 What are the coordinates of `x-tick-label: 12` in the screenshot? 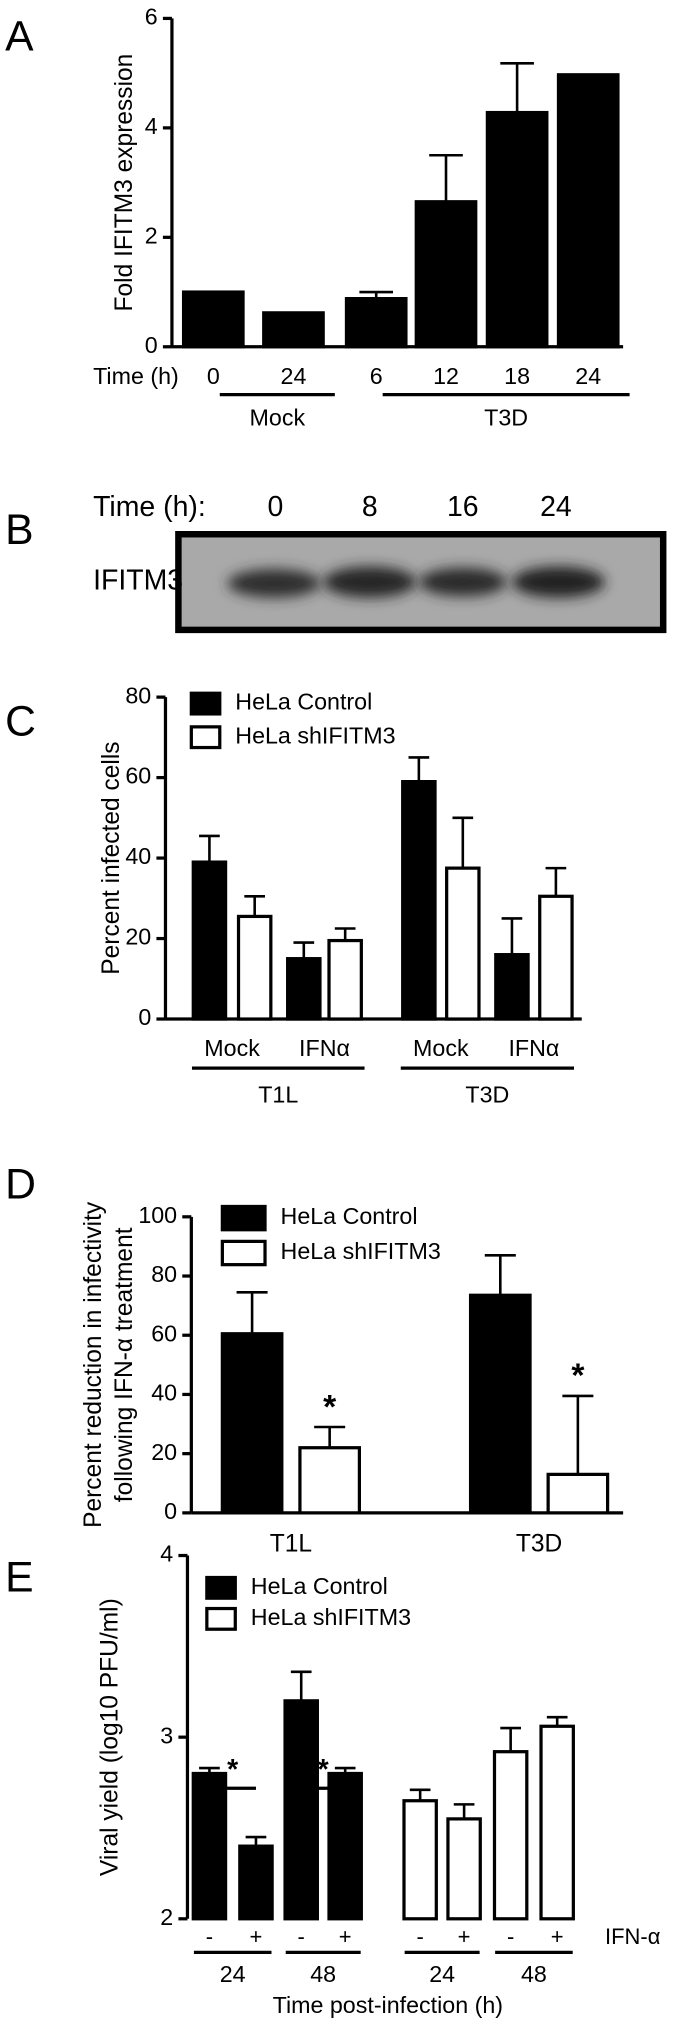 It's located at (446, 376).